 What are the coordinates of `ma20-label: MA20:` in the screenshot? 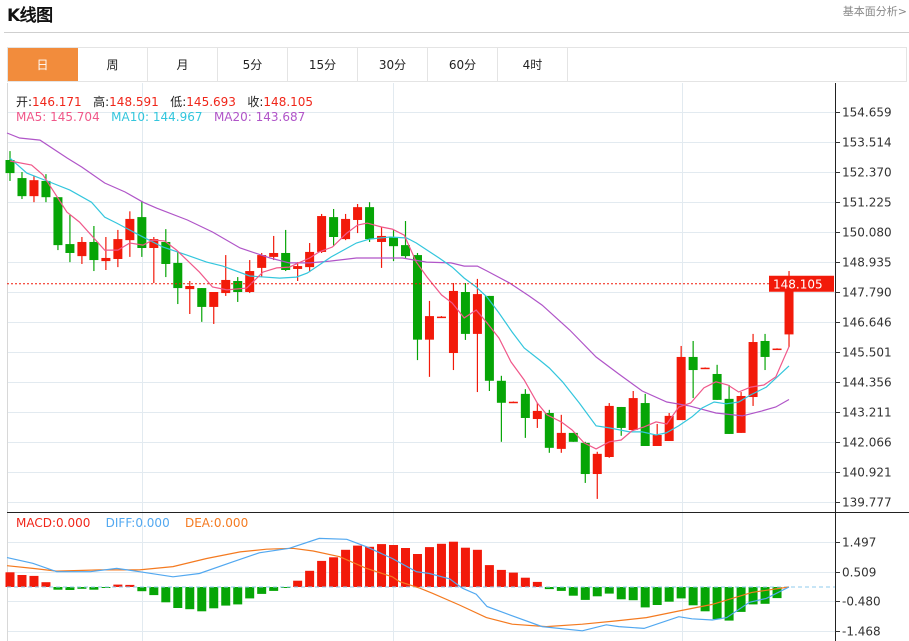 It's located at (232, 117).